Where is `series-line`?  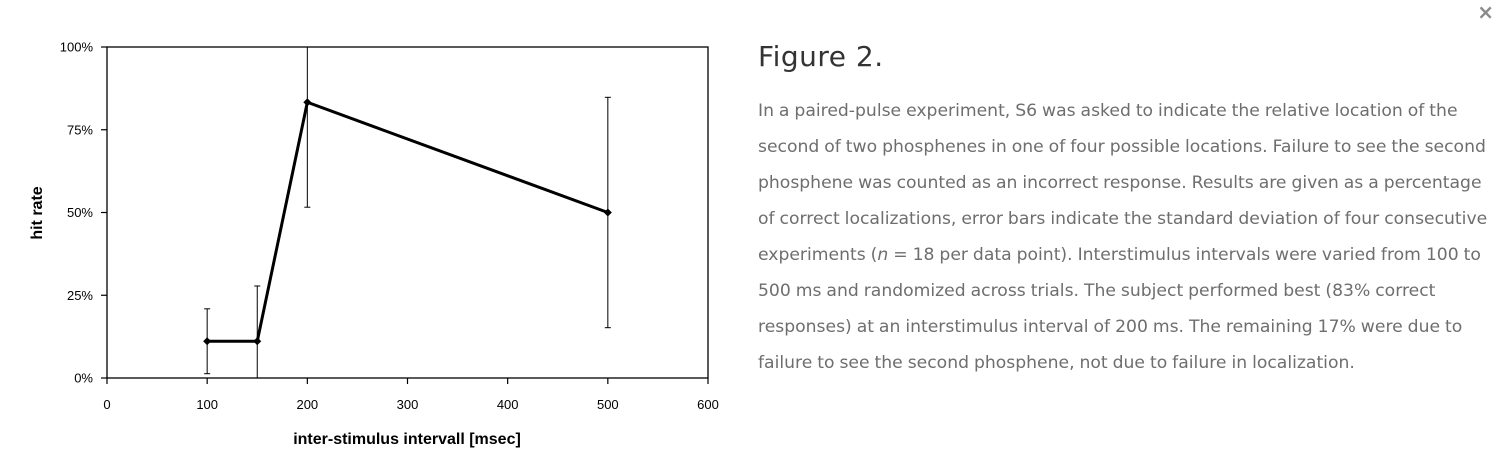 series-line is located at coordinates (408, 221).